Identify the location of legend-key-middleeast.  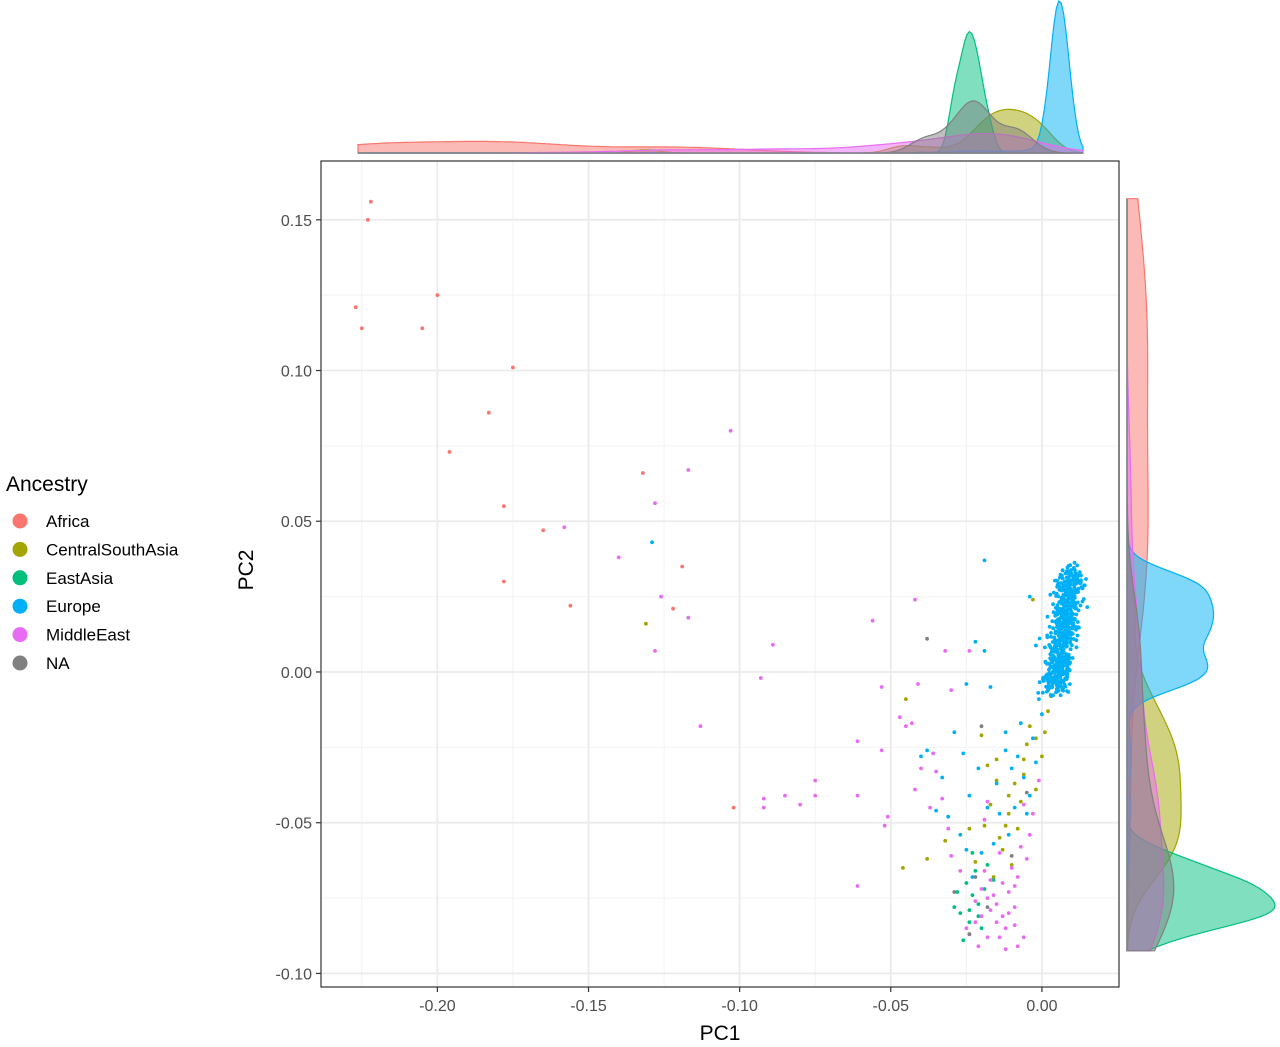
(20, 635).